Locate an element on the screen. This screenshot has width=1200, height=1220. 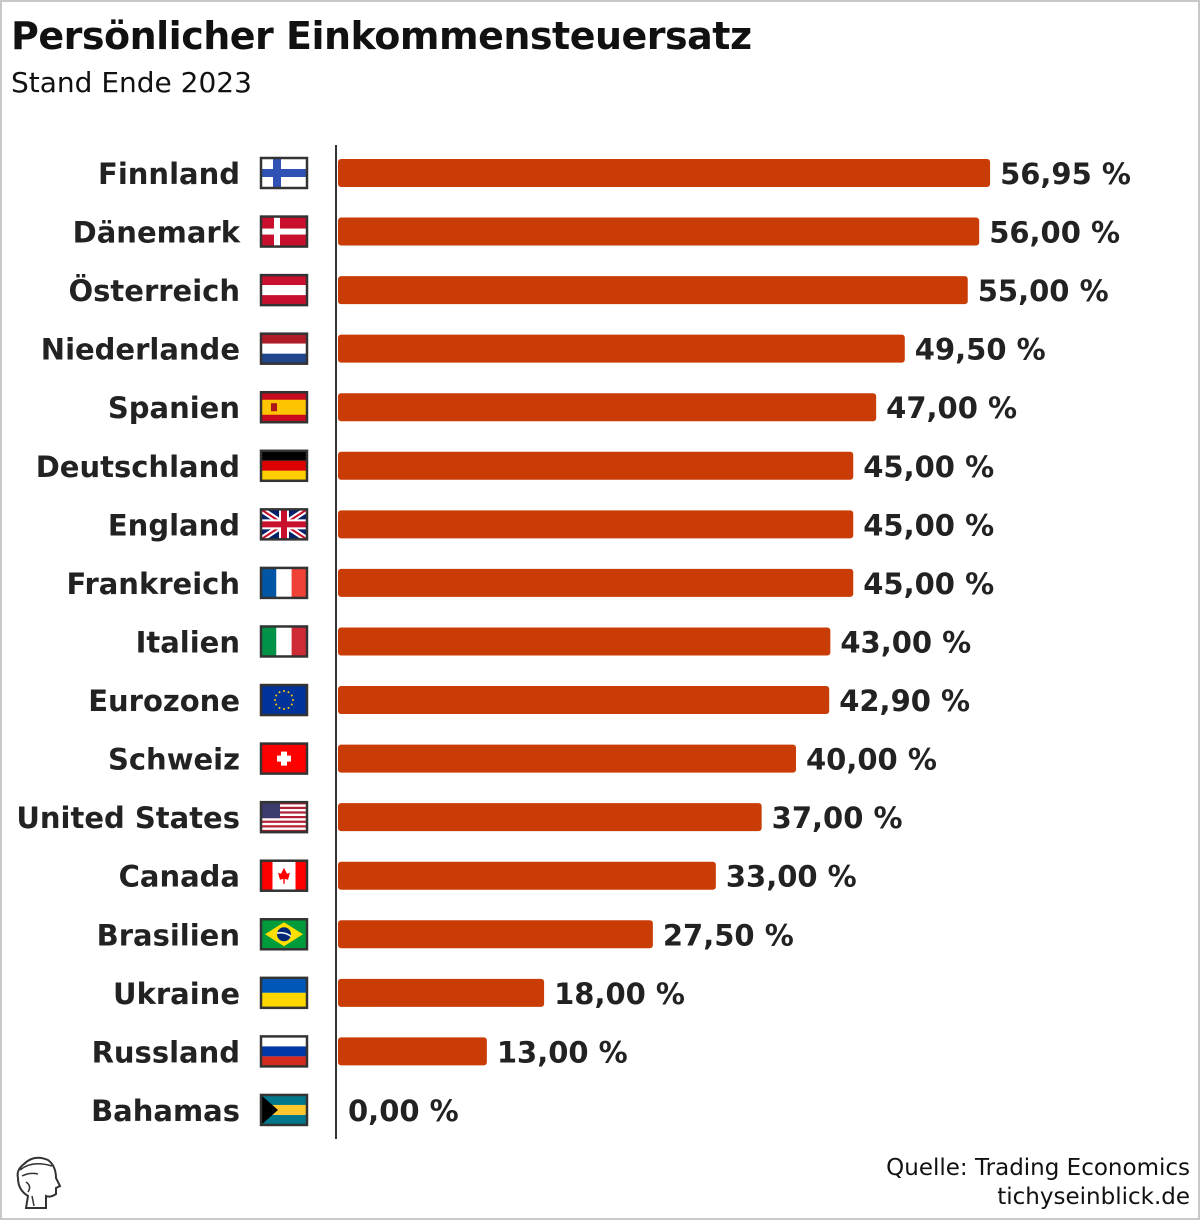
flag-br-icon is located at coordinates (284, 934).